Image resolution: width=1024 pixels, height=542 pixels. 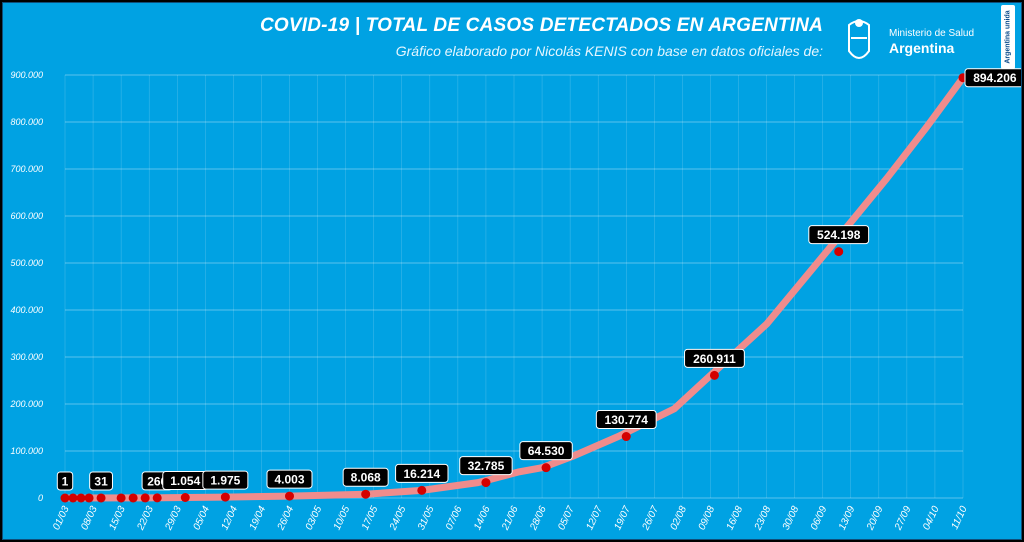 What do you see at coordinates (117, 518) in the screenshot?
I see `x-tick-label: 15/03` at bounding box center [117, 518].